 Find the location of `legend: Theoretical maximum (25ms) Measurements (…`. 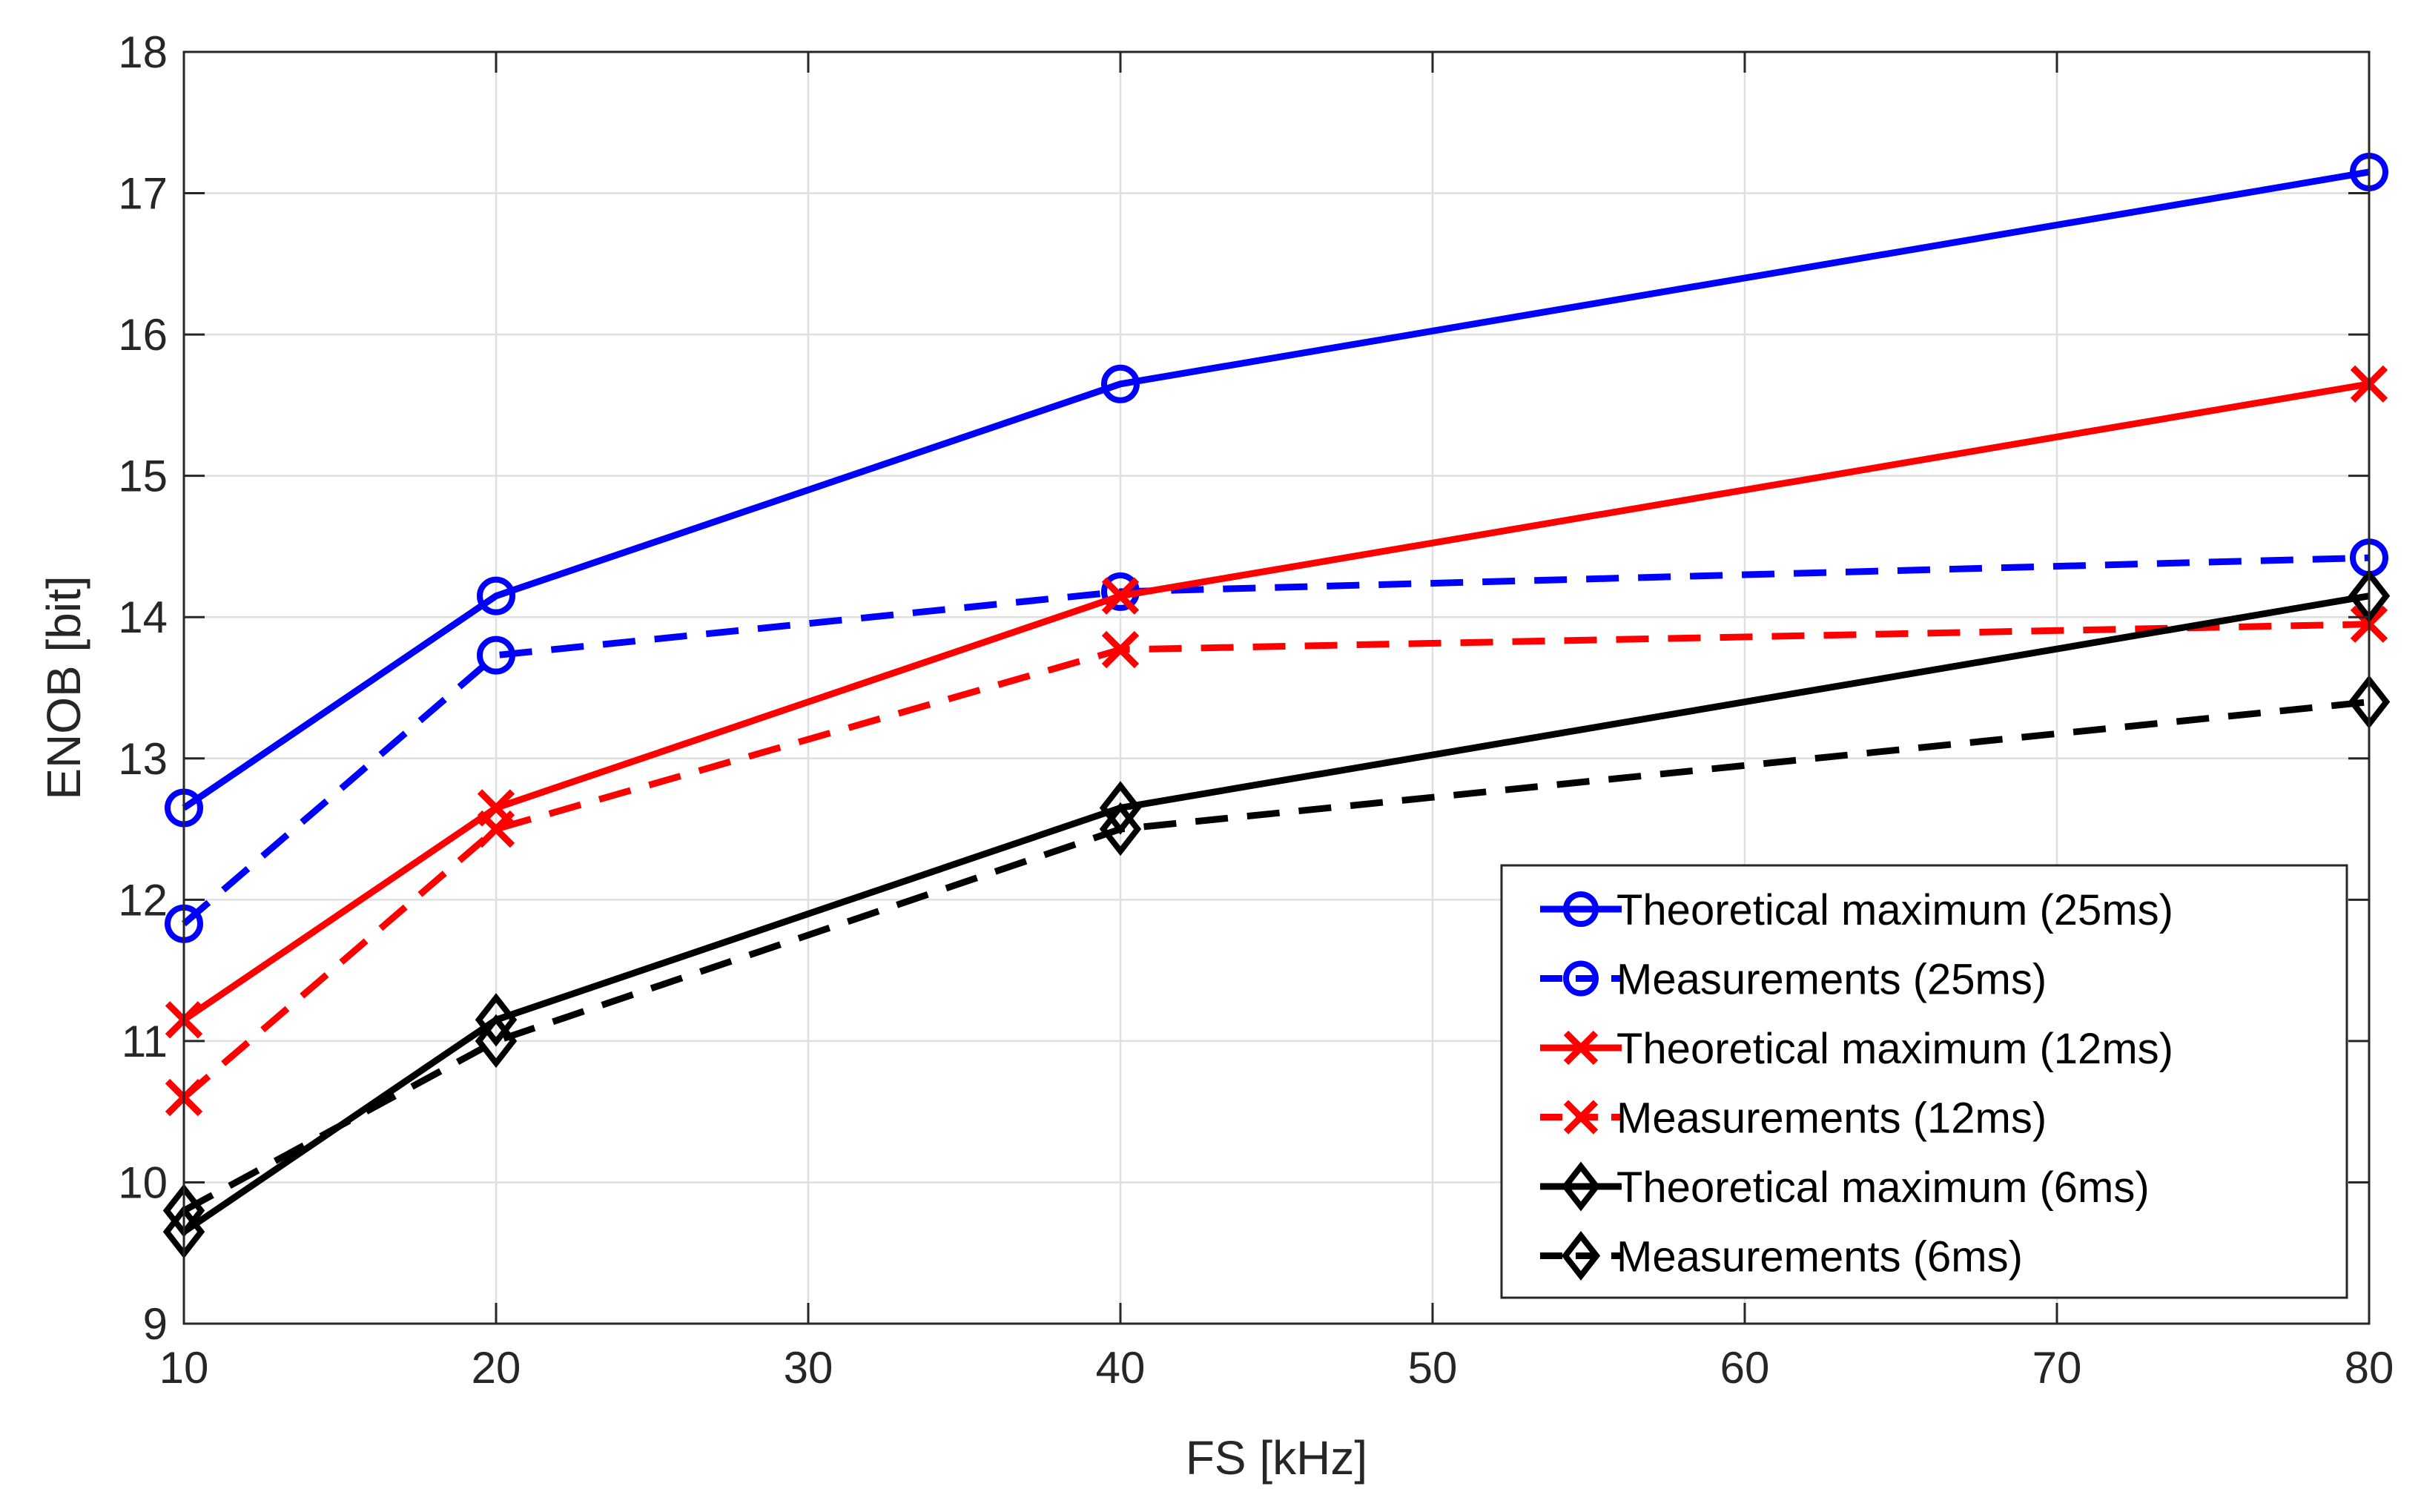

legend: Theoretical maximum (25ms) Measurements (… is located at coordinates (1924, 1081).